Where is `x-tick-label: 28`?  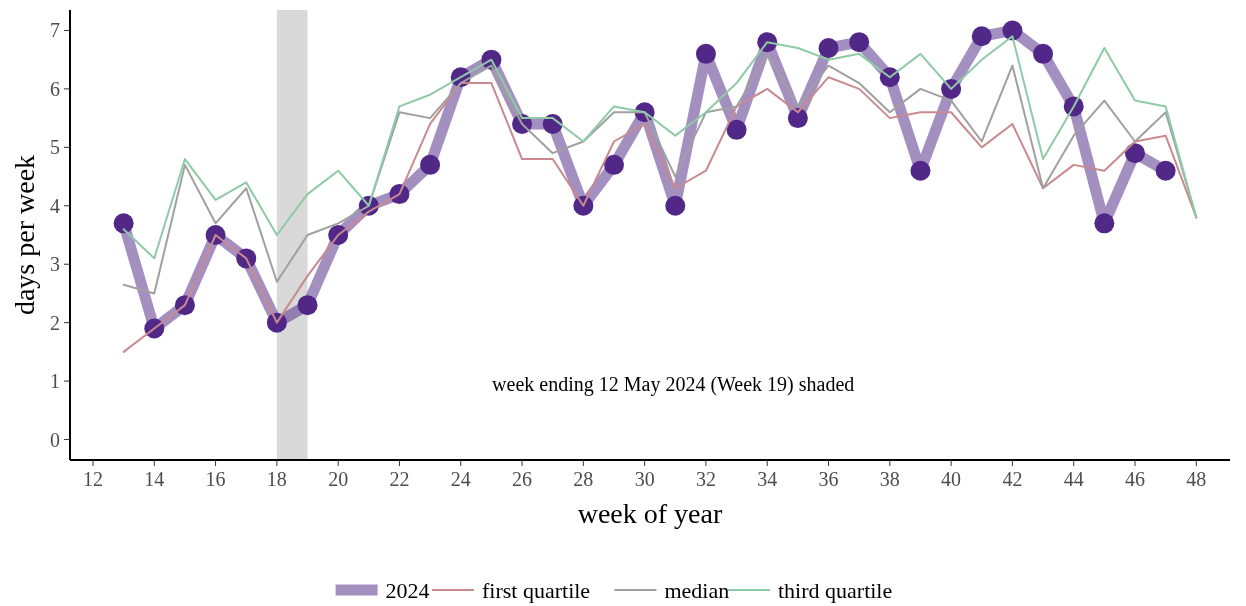
x-tick-label: 28 is located at coordinates (583, 479).